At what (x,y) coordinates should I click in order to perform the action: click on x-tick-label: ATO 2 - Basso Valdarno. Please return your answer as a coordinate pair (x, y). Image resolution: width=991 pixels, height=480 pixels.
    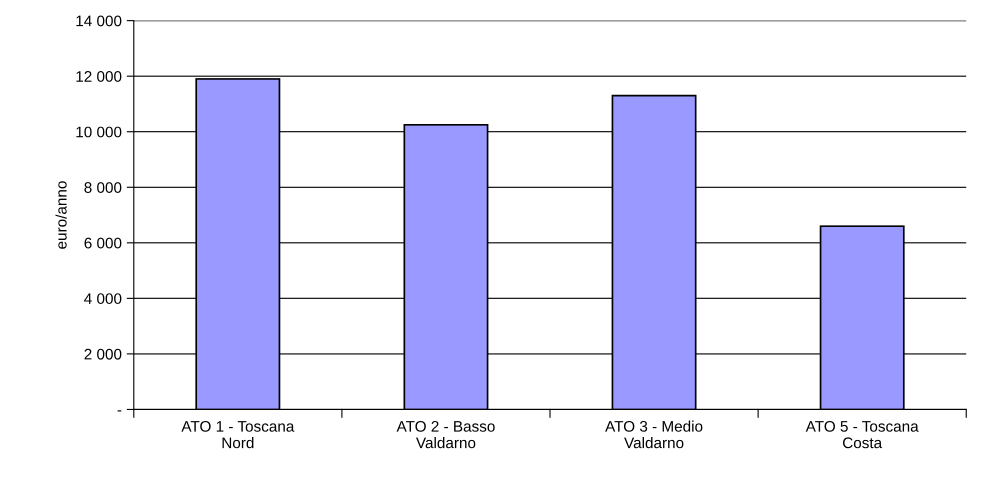
    Looking at the image, I should click on (445, 434).